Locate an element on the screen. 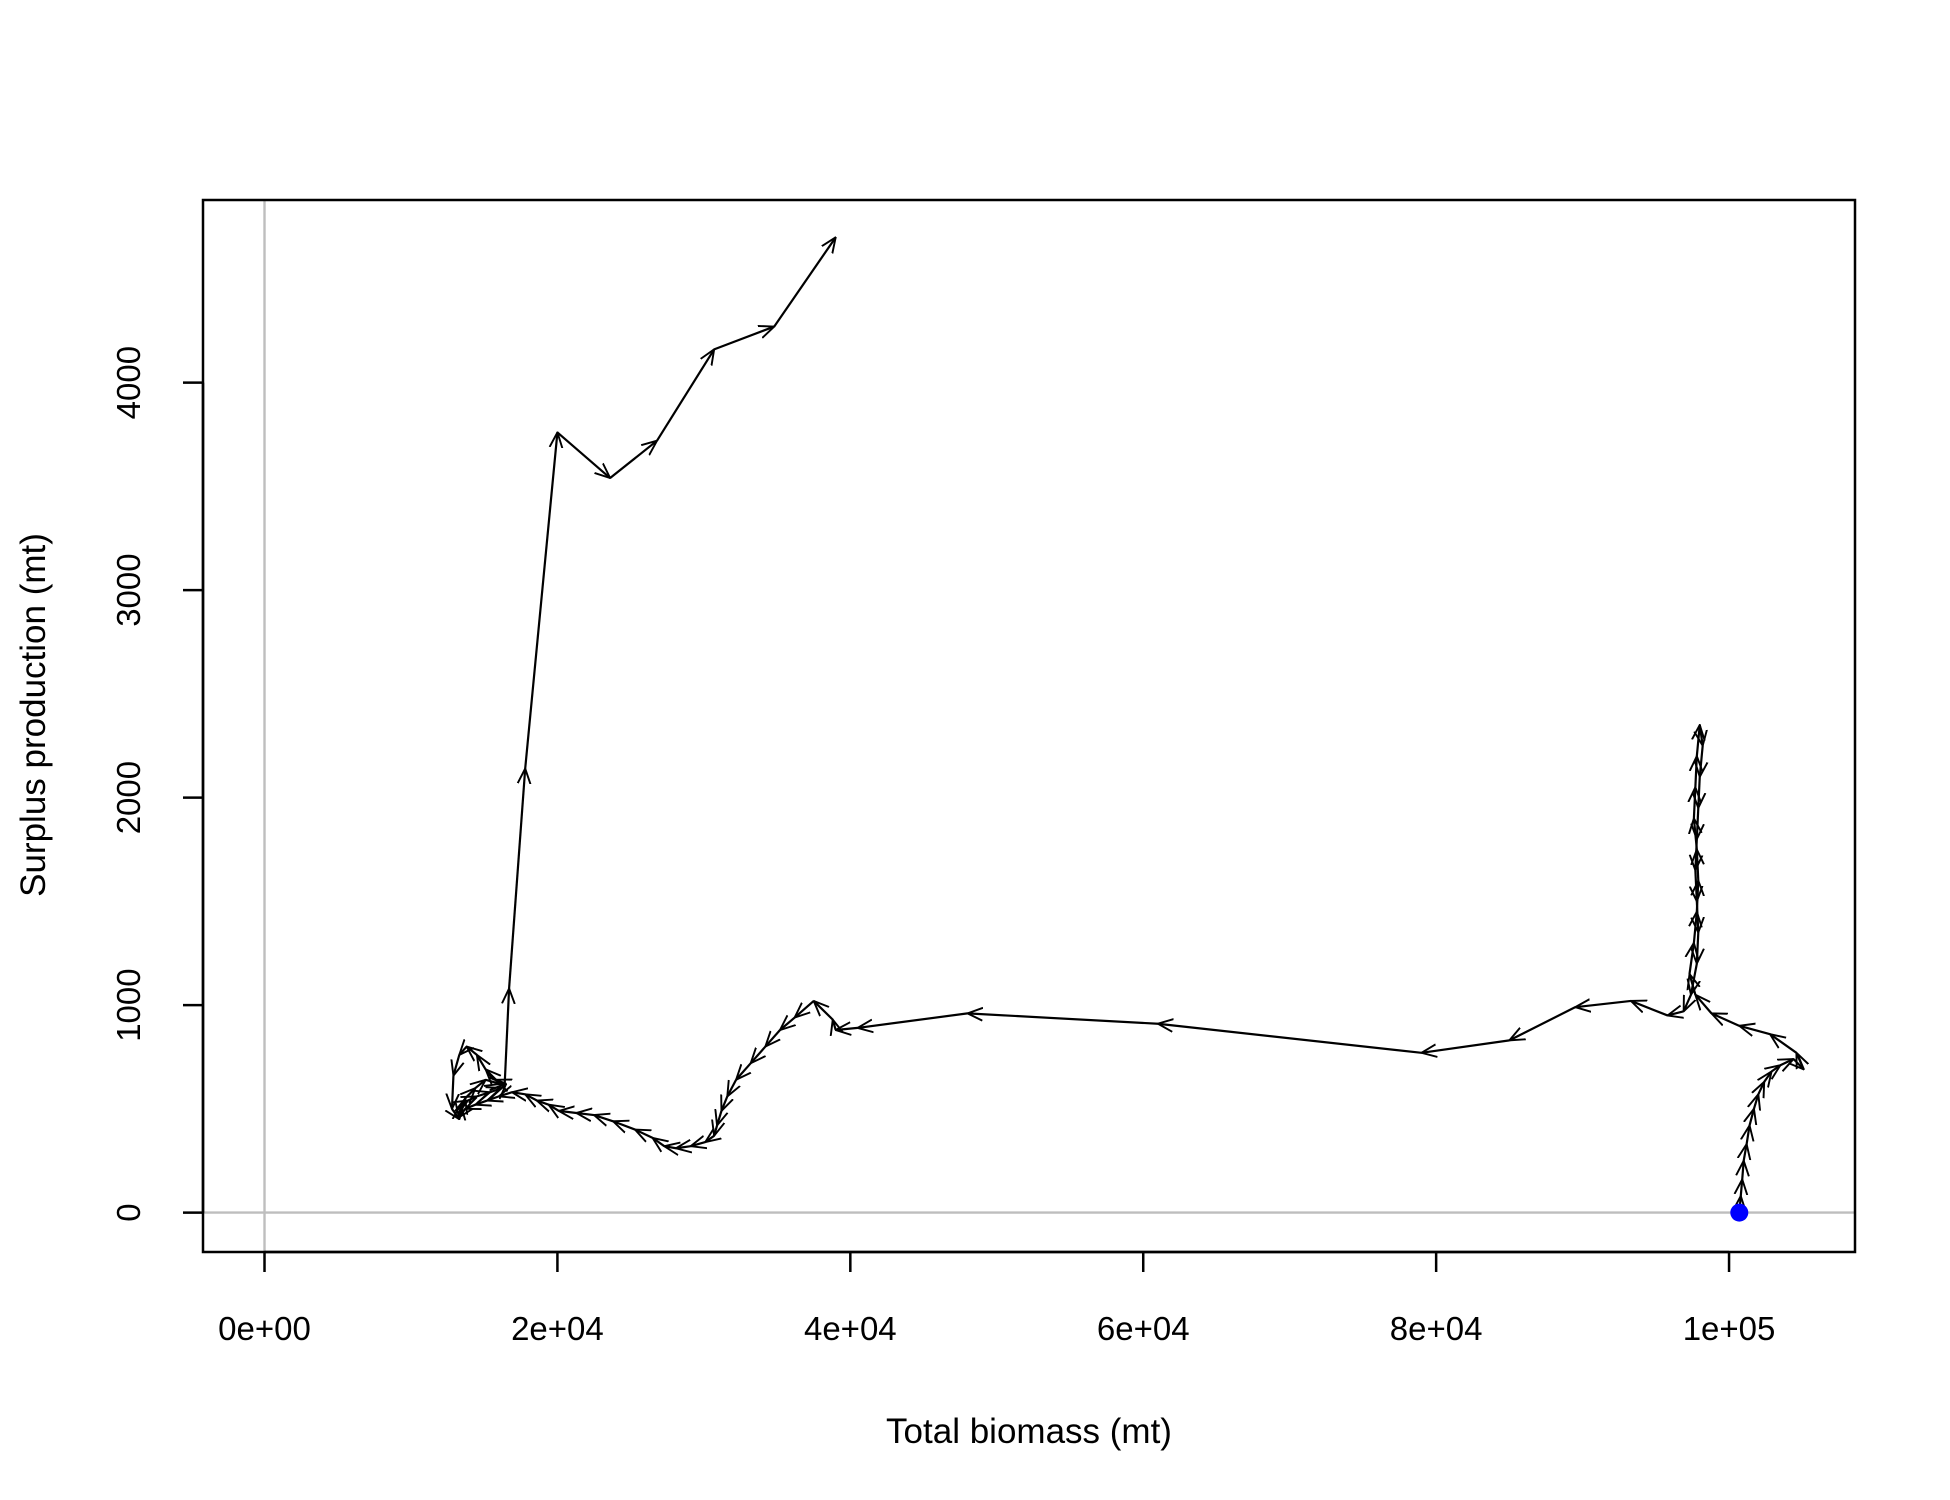 The image size is (1950, 1500). y-tick-label: 0 is located at coordinates (128, 1212).